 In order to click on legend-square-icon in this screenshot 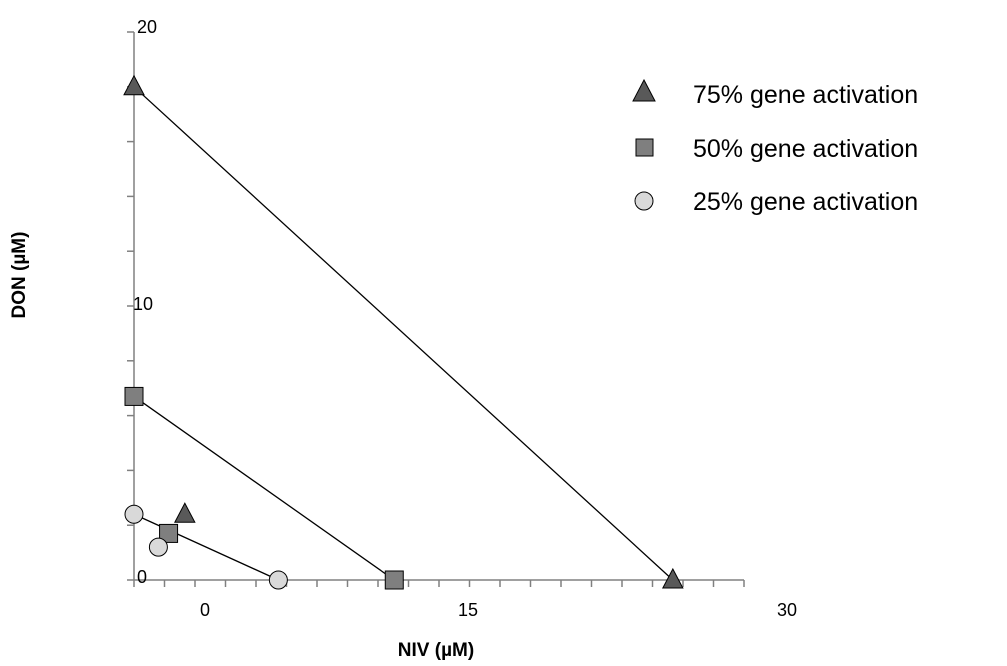, I will do `click(644, 147)`.